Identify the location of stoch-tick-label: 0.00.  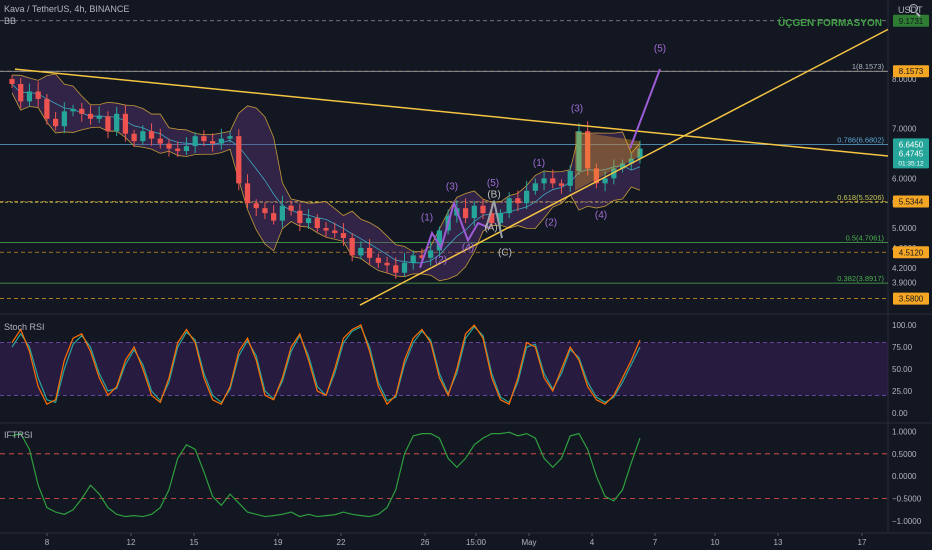
(900, 413).